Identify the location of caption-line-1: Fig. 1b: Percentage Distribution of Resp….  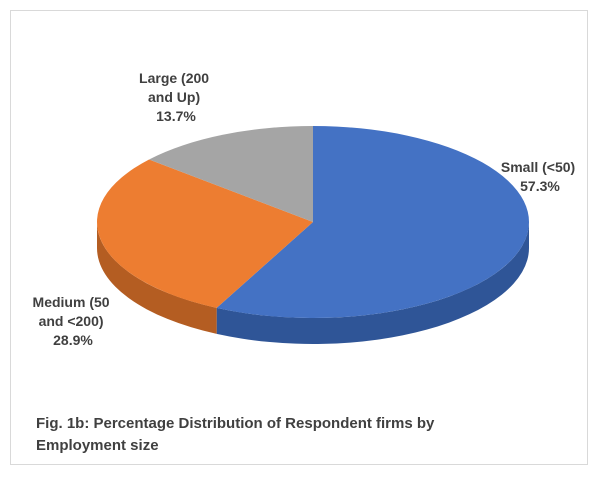
(235, 423).